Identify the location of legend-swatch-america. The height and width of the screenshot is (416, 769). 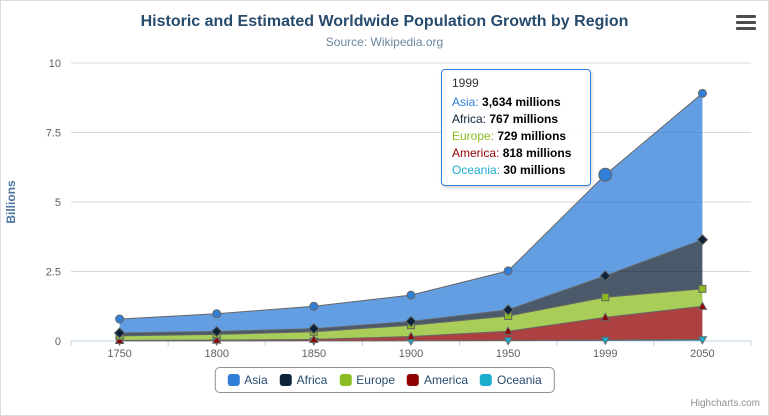
(413, 380).